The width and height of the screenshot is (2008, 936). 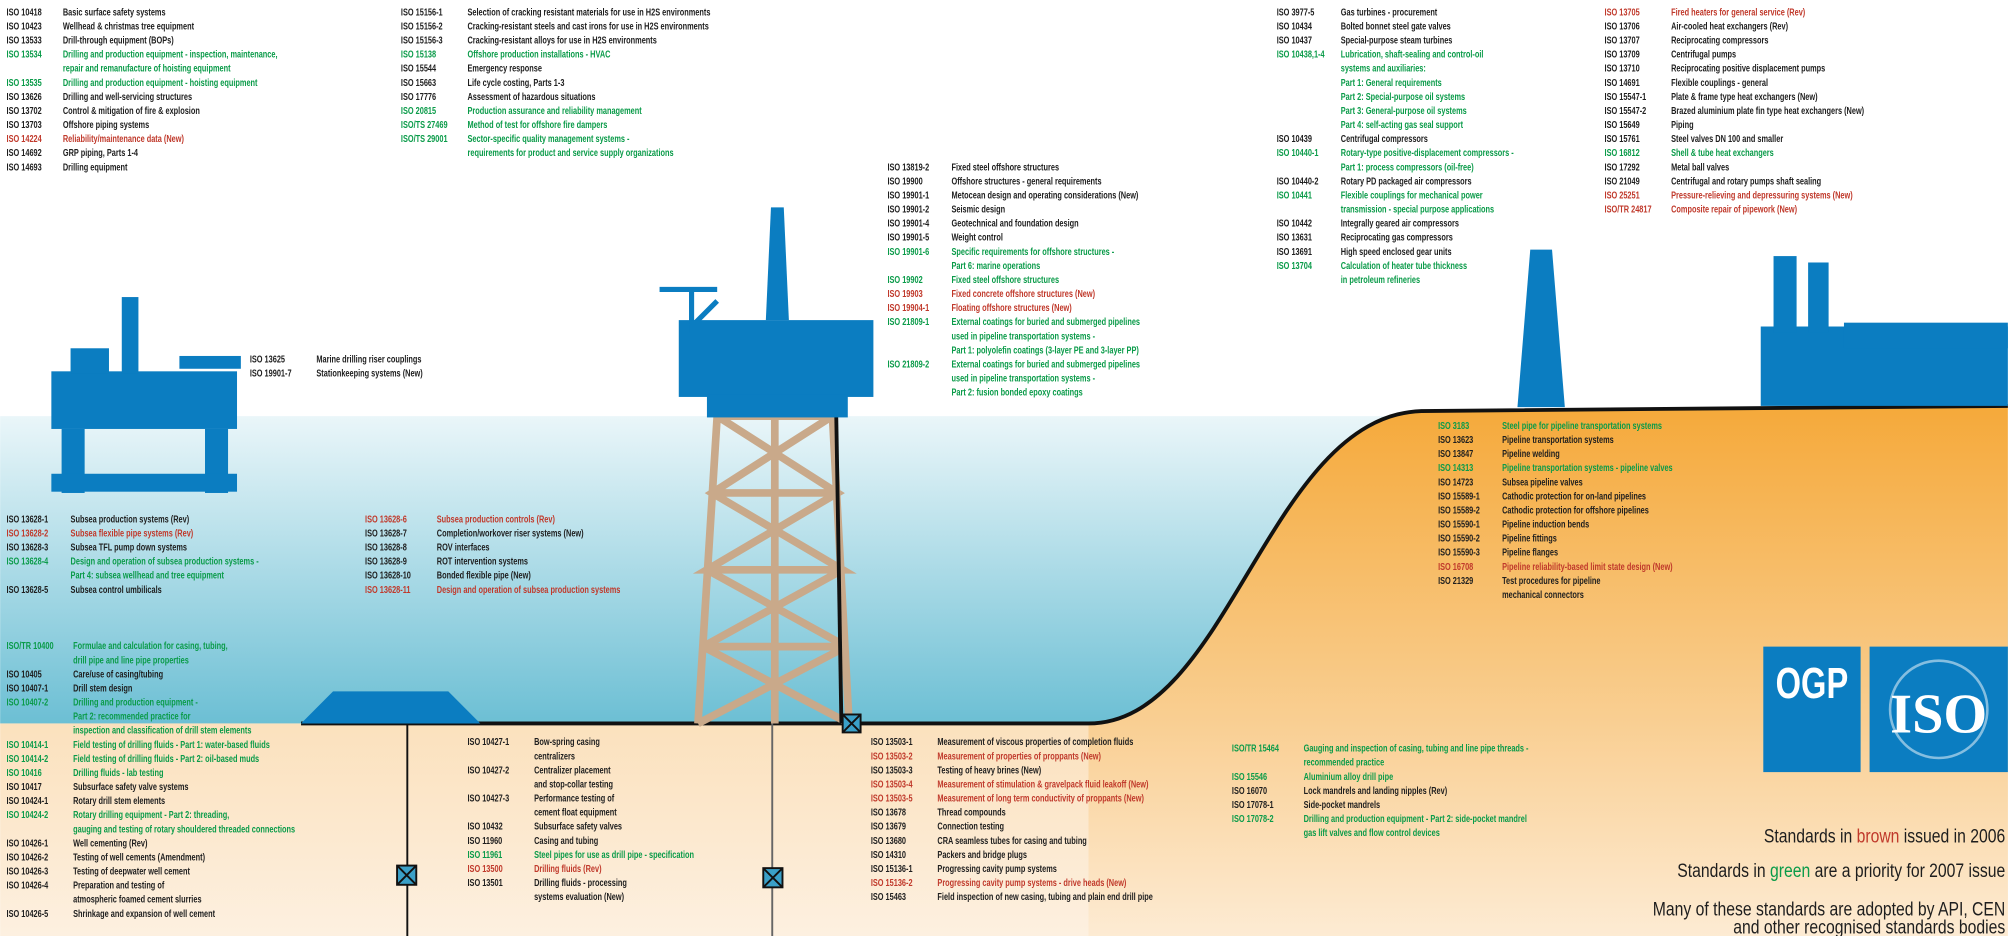 I want to click on standard-title: Part 2: fusion bonded epoxy coatings, so click(x=1017, y=391).